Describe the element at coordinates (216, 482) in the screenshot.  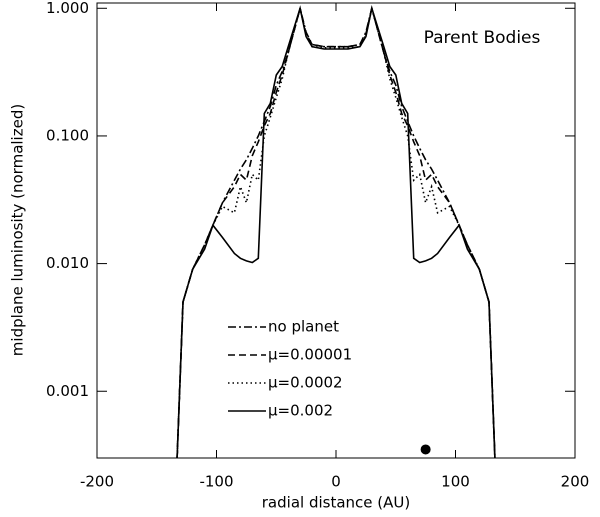
I see `x-tick-label: -100` at that location.